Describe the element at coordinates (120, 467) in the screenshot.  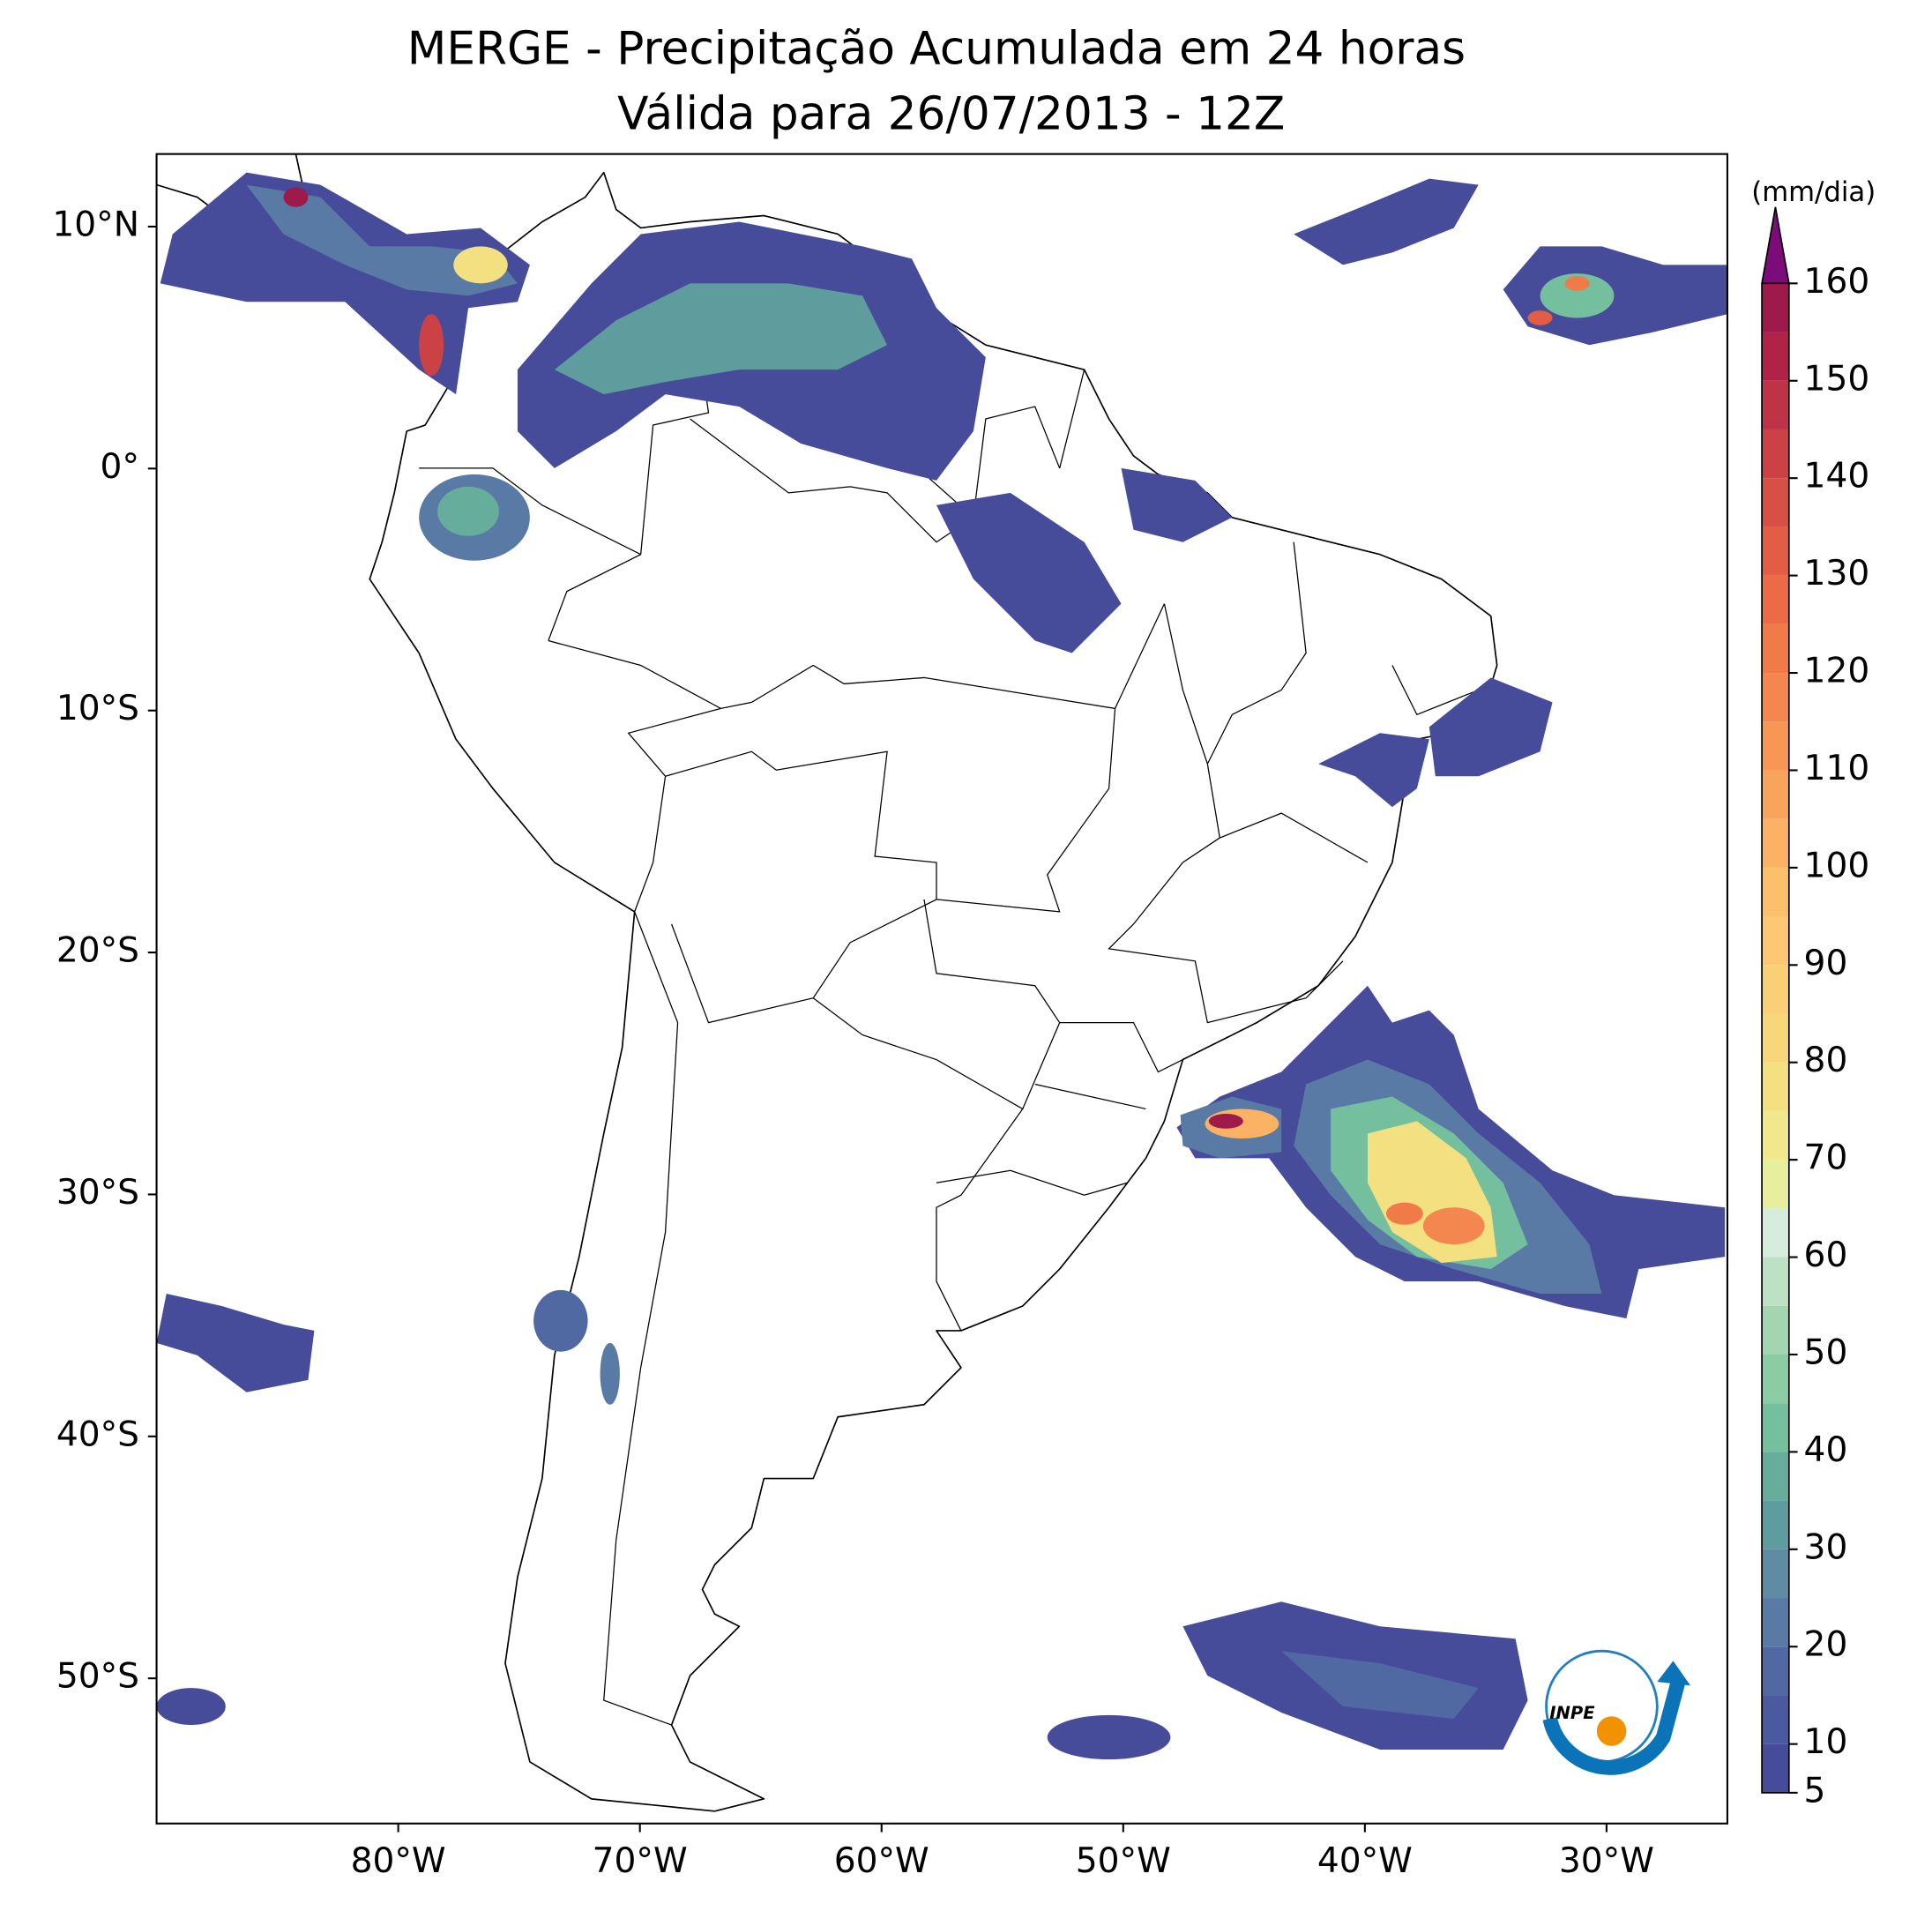
I see `y-tick-label: 0°` at that location.